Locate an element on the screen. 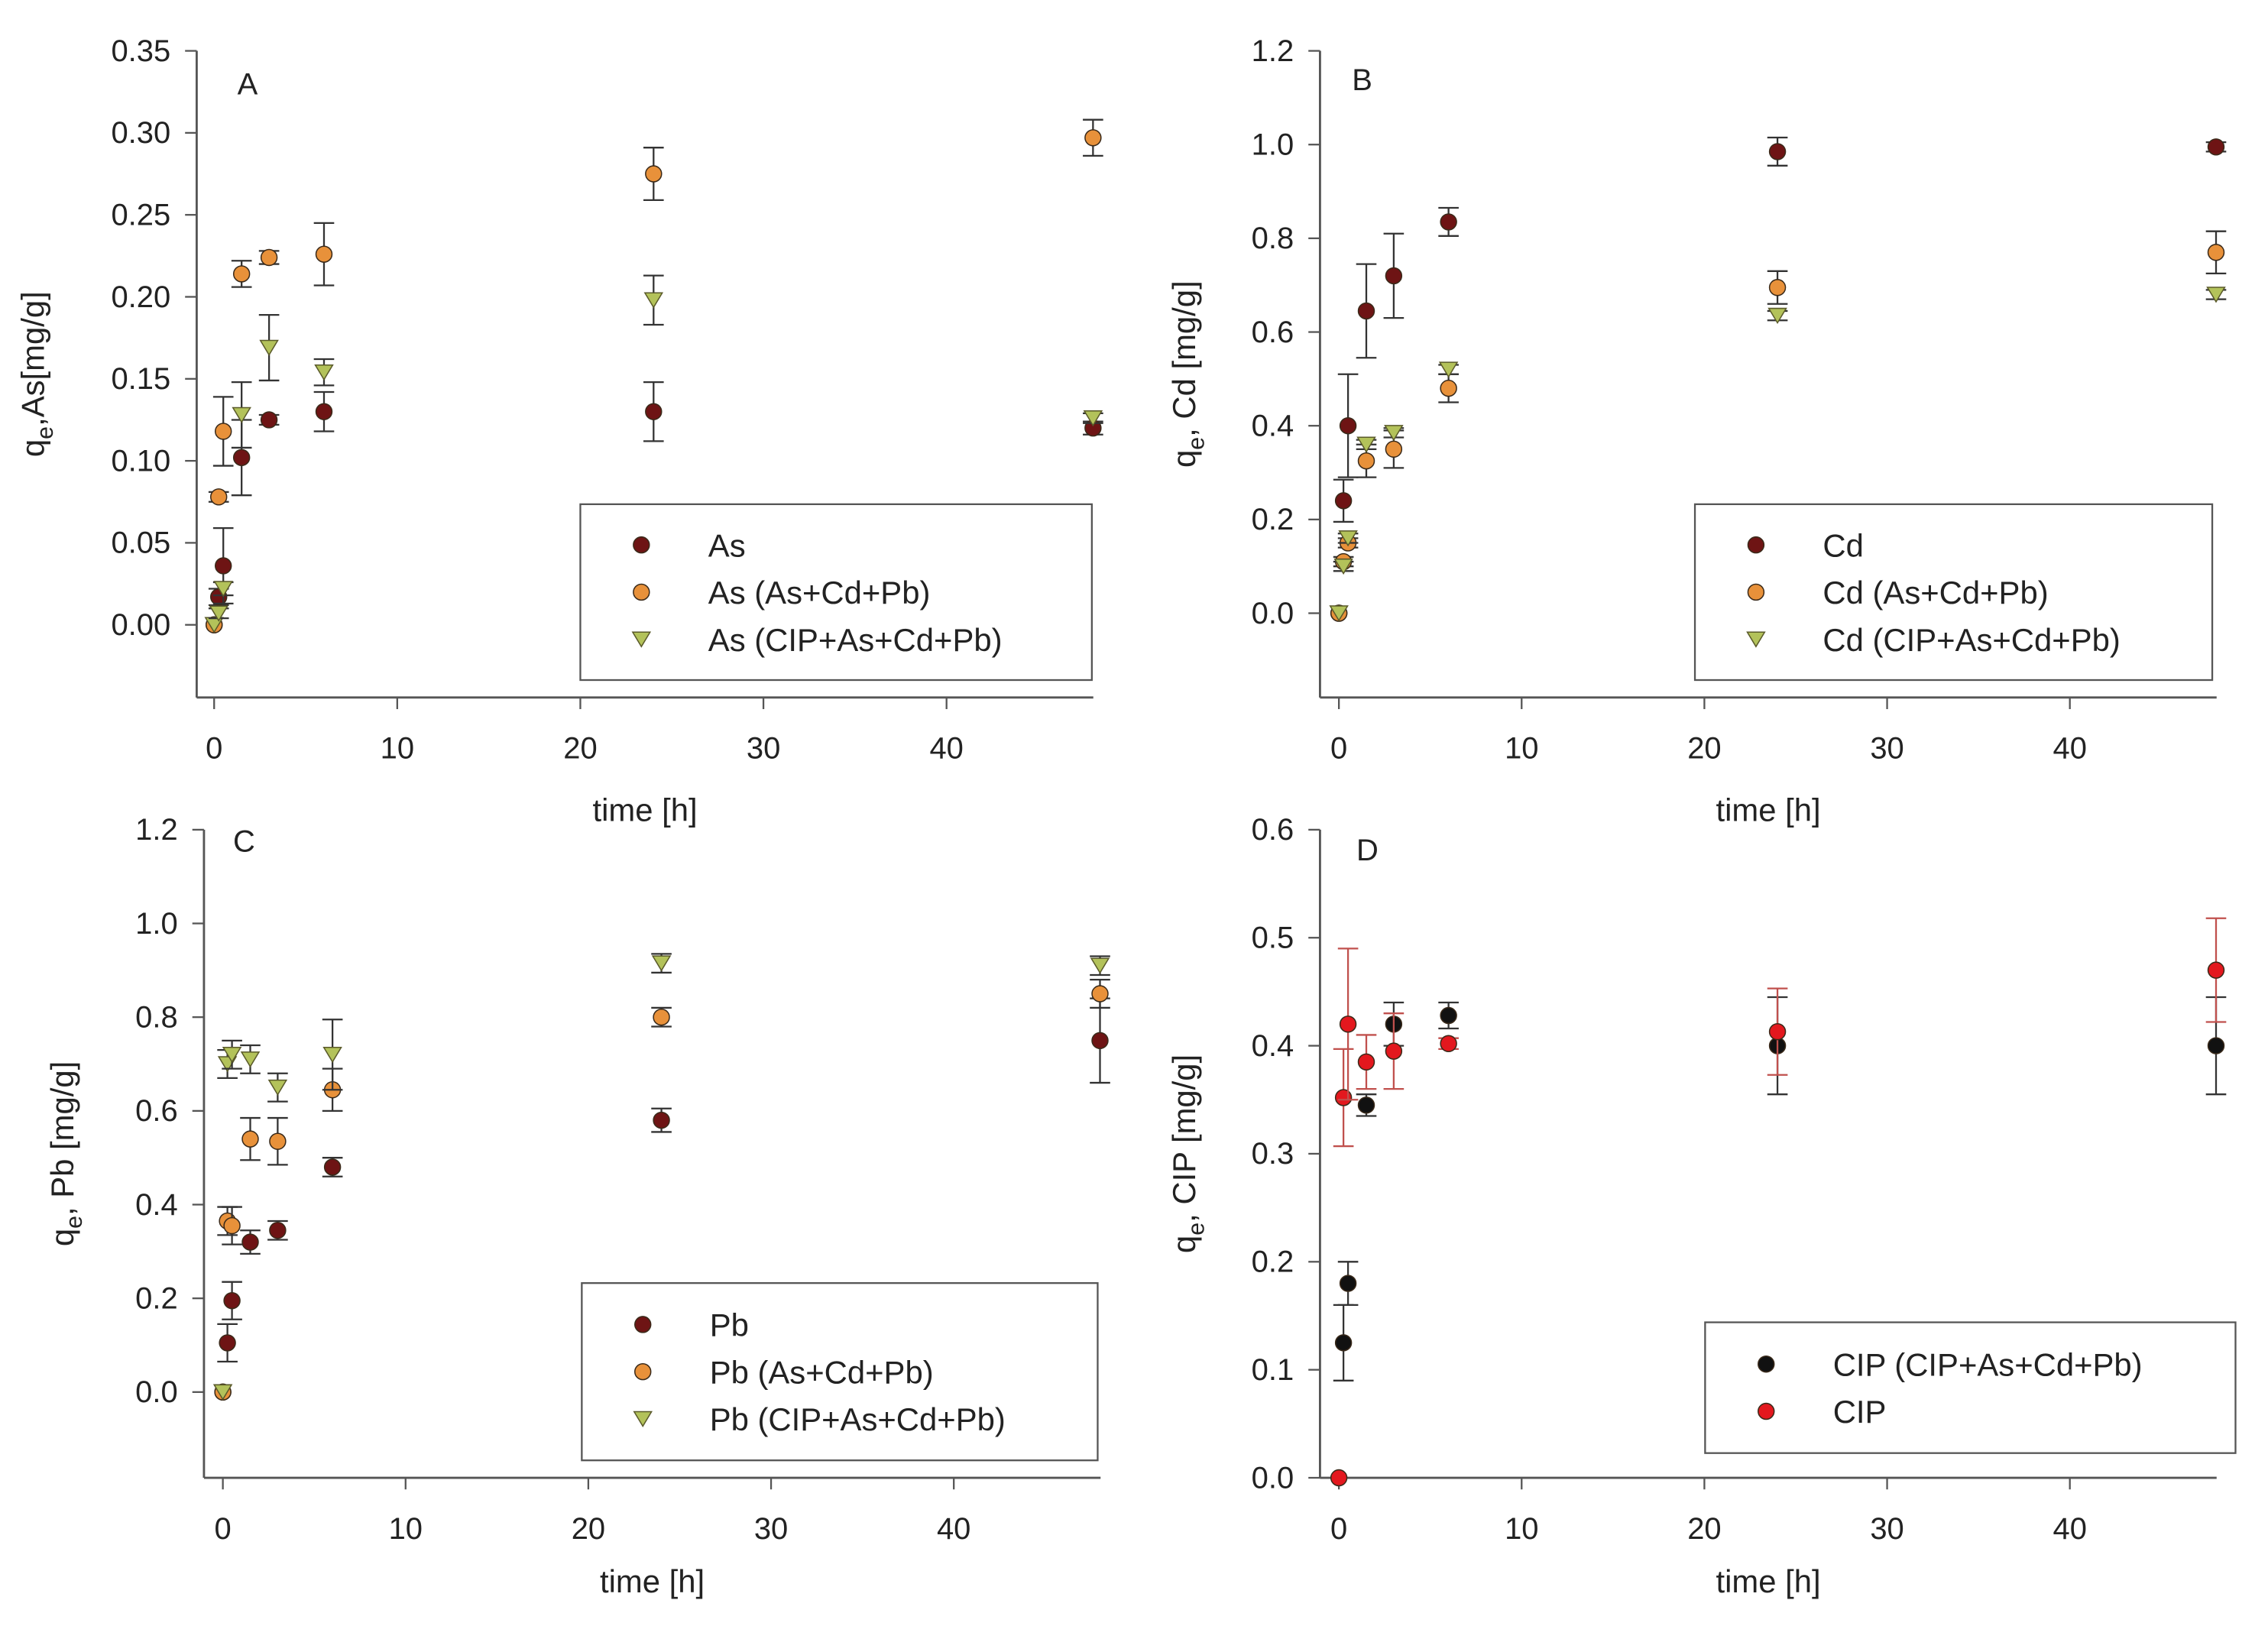 The height and width of the screenshot is (1626, 2268). legend-label: Cd (CIP+As+Cd+Pb) is located at coordinates (1971, 640).